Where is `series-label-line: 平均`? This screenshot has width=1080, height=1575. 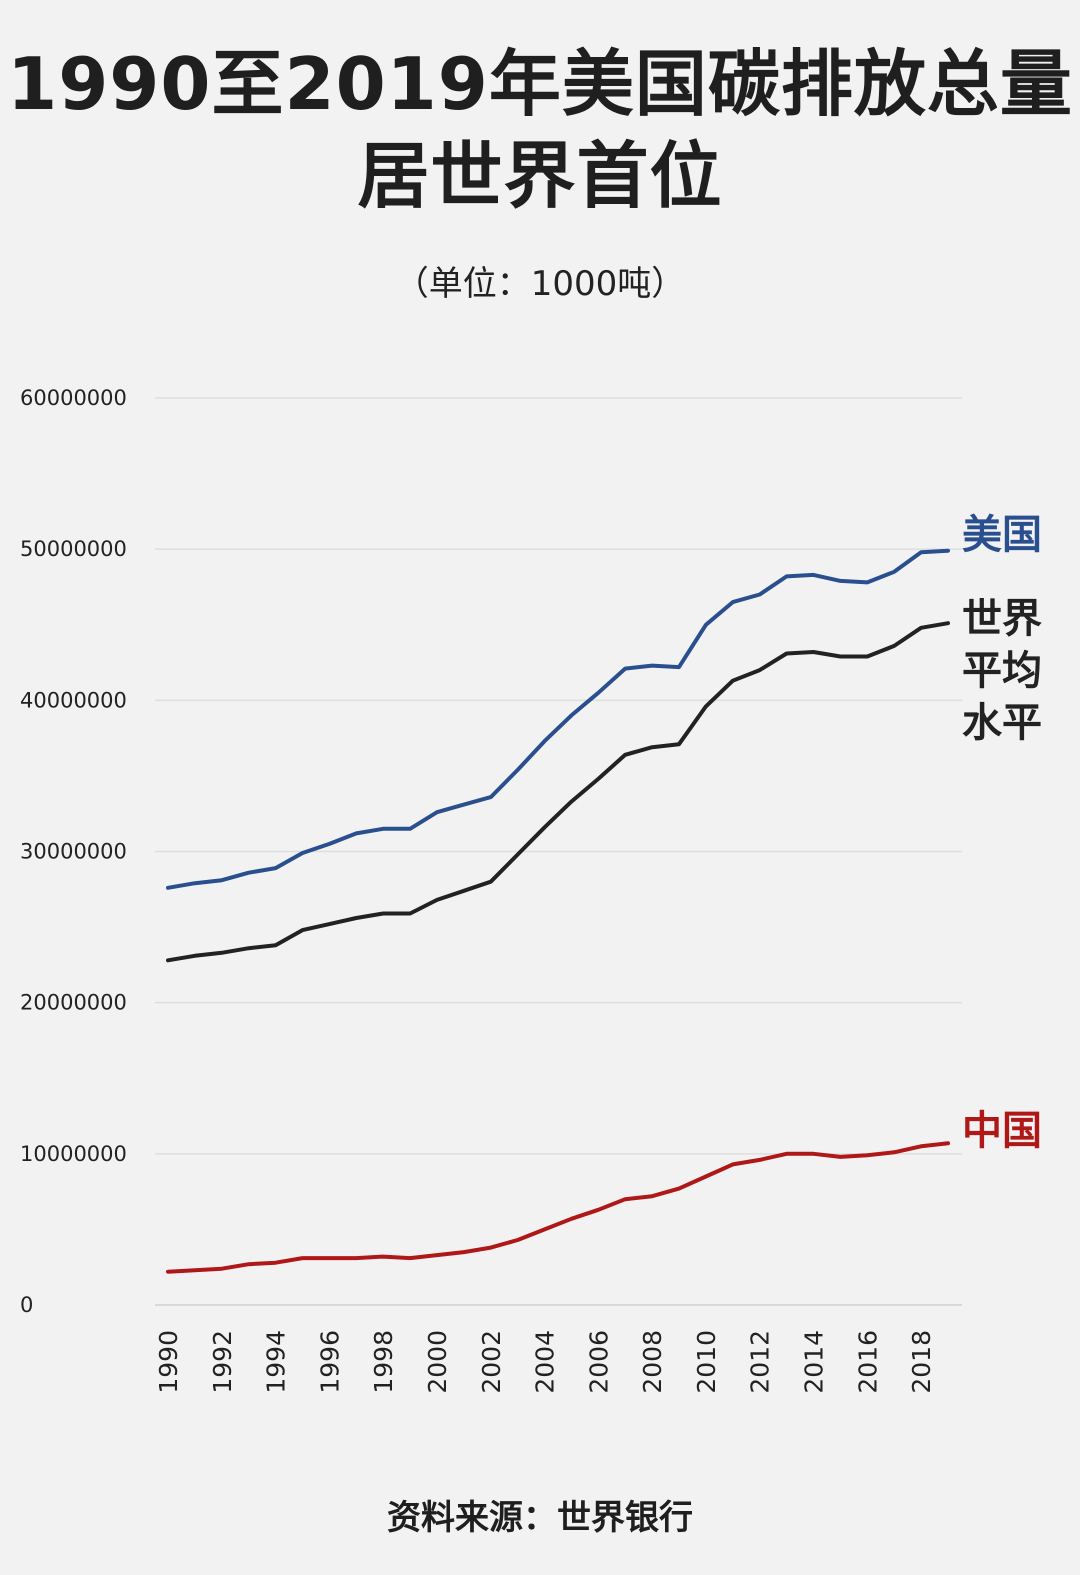 series-label-line: 平均 is located at coordinates (1002, 670).